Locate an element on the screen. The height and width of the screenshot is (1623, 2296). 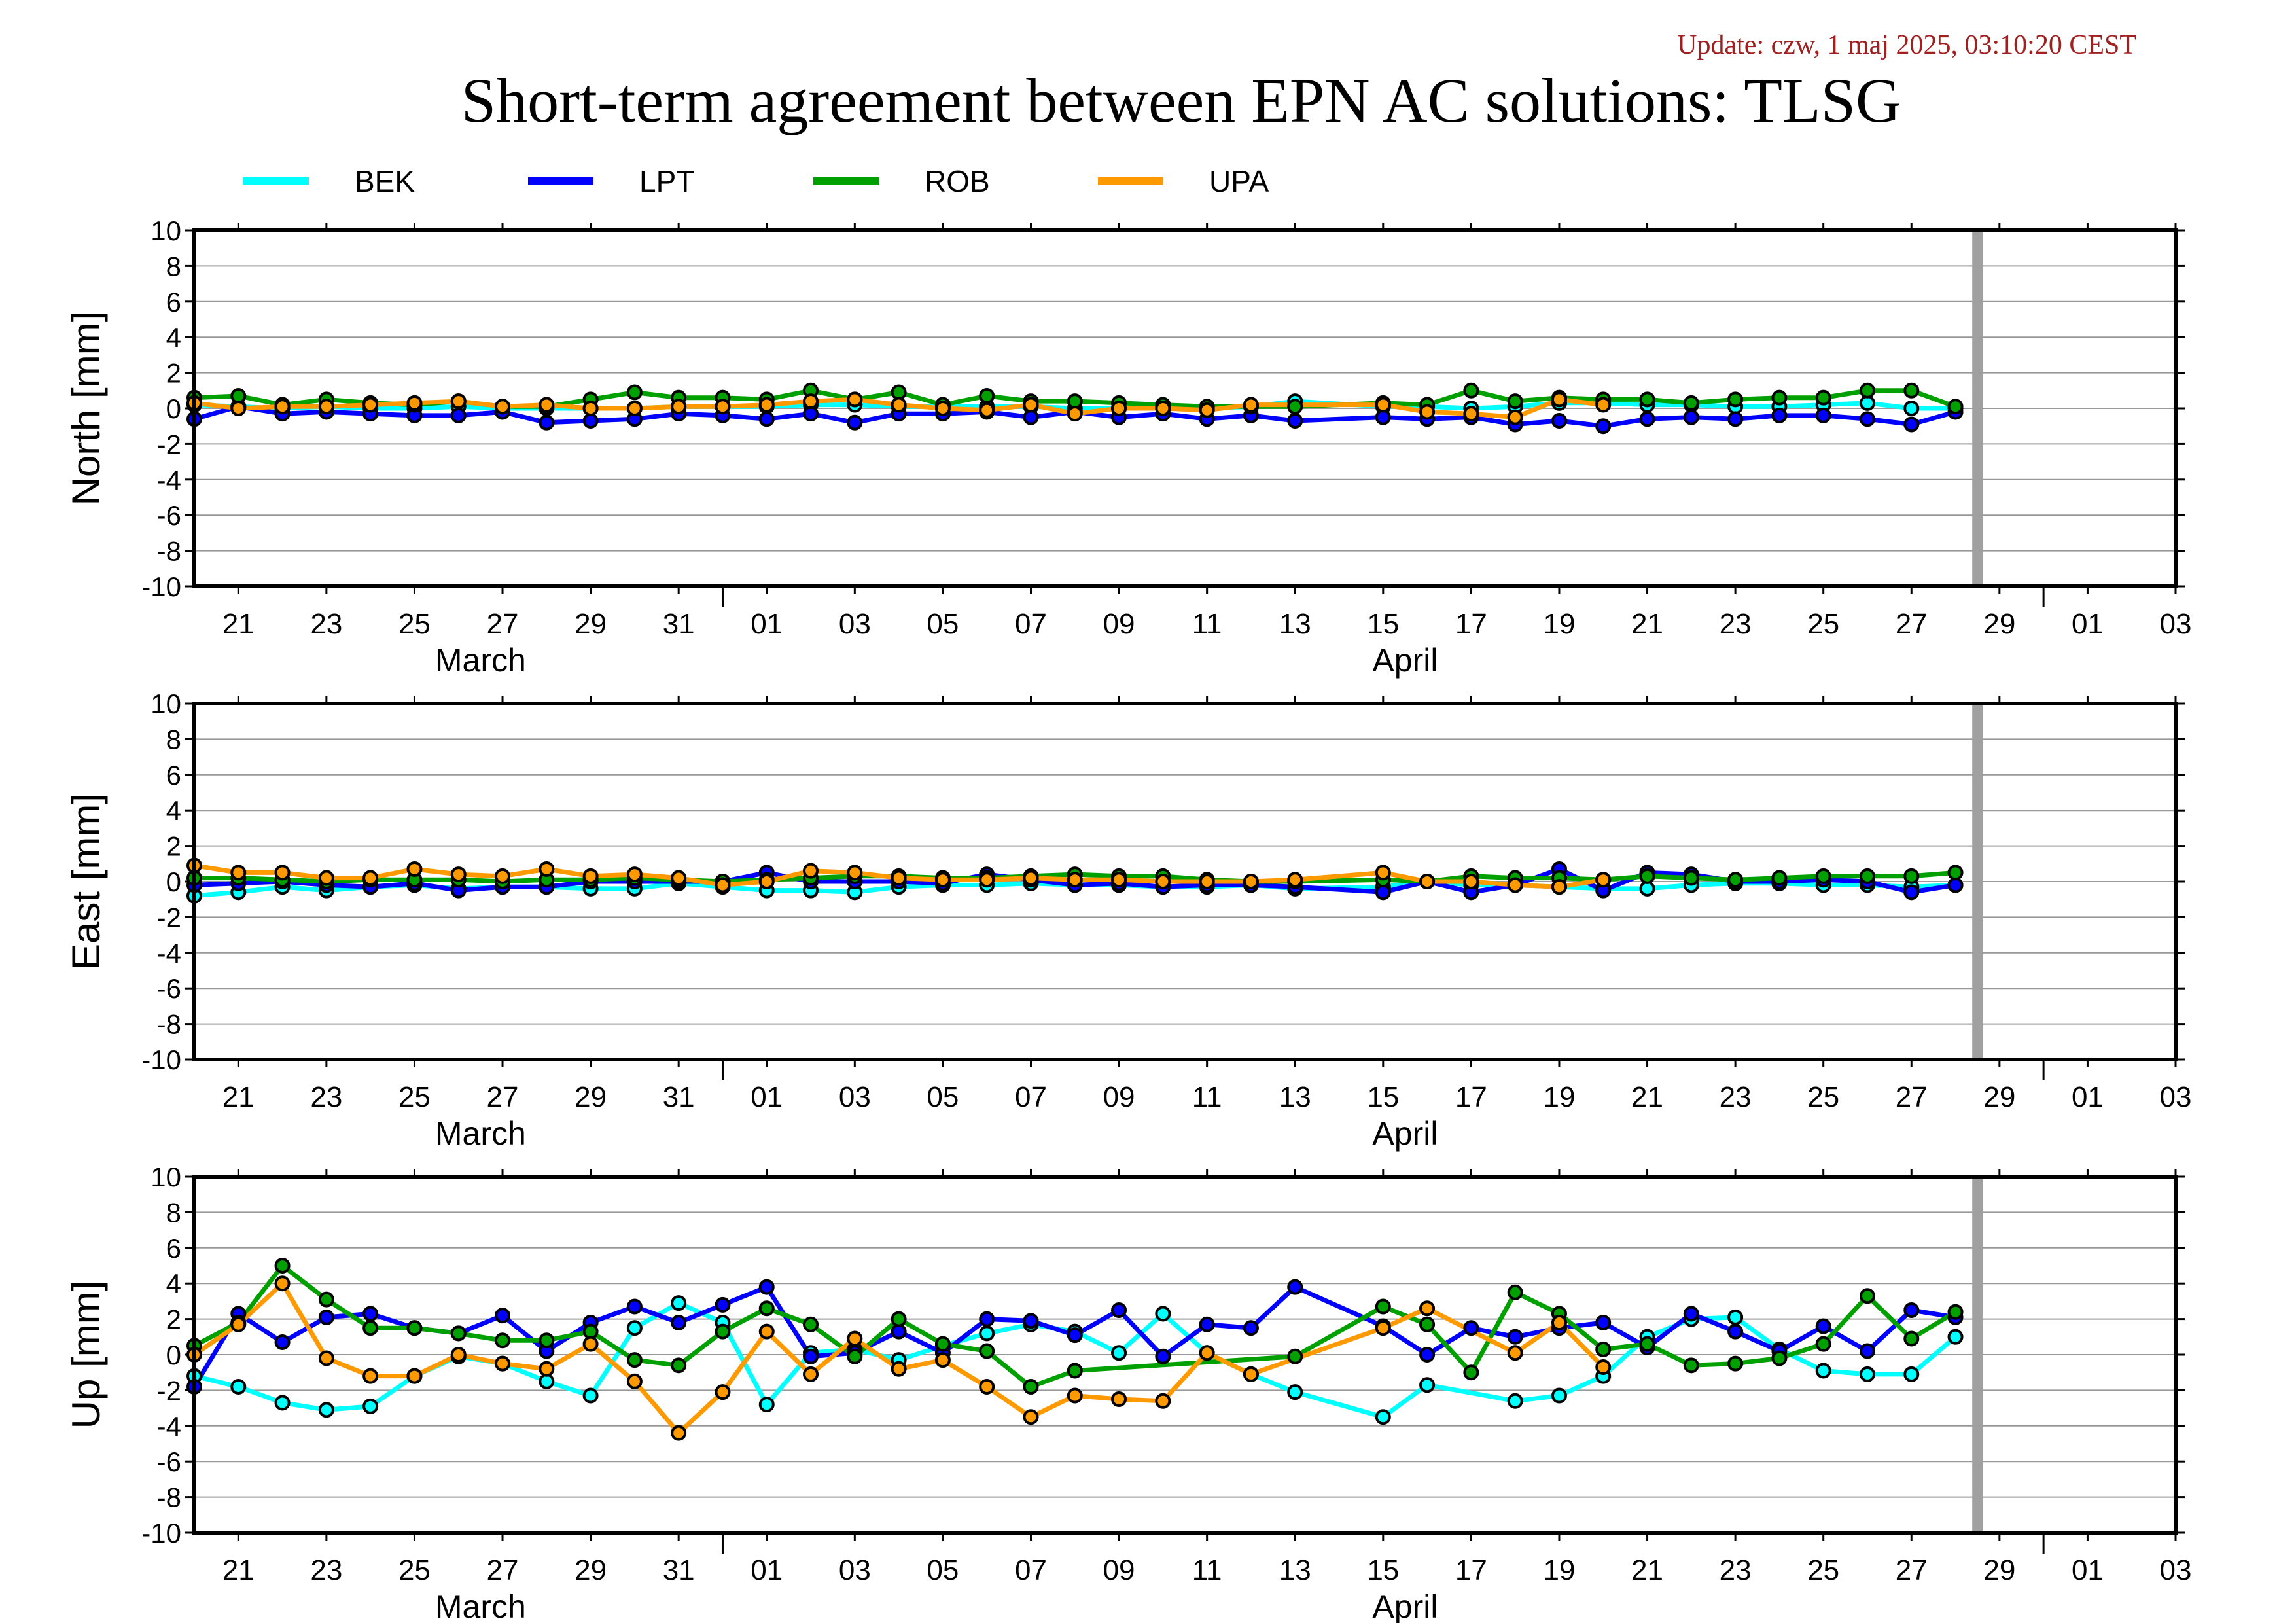
legend-item-lpt: LPT is located at coordinates (611, 181).